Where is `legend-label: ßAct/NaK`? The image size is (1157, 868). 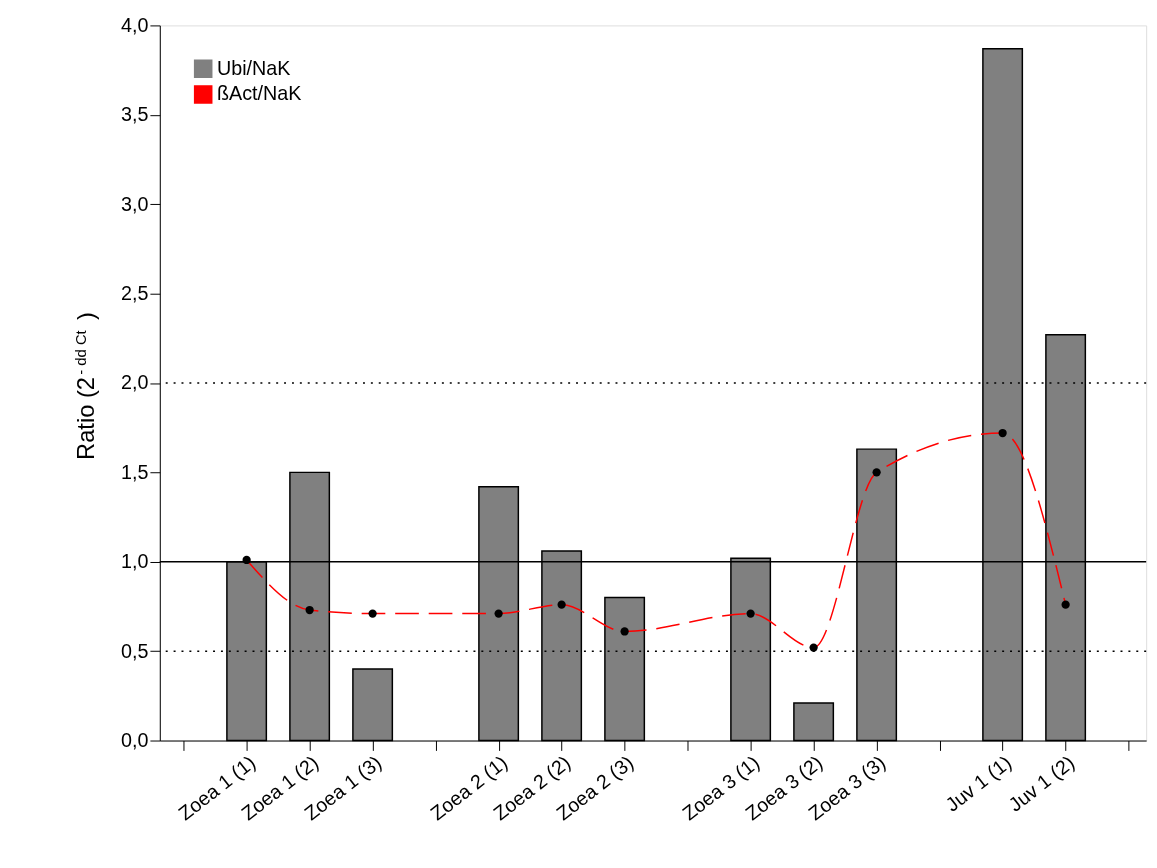
legend-label: ßAct/NaK is located at coordinates (259, 93).